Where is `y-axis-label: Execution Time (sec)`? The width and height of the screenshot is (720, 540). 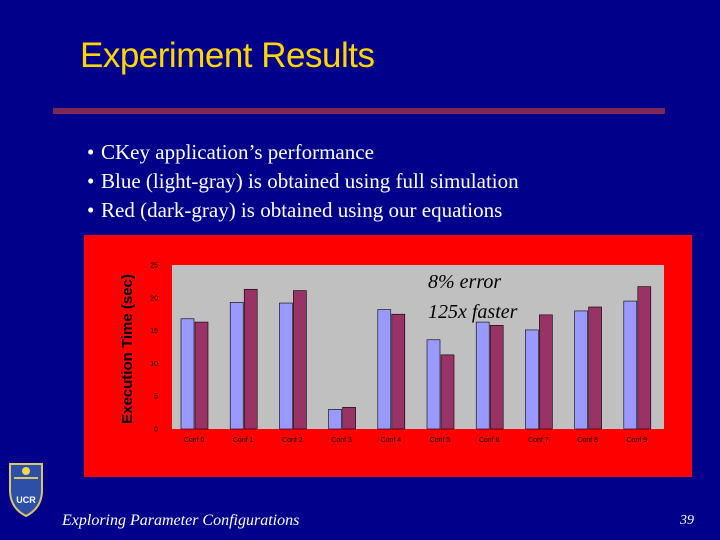 y-axis-label: Execution Time (sec) is located at coordinates (127, 349).